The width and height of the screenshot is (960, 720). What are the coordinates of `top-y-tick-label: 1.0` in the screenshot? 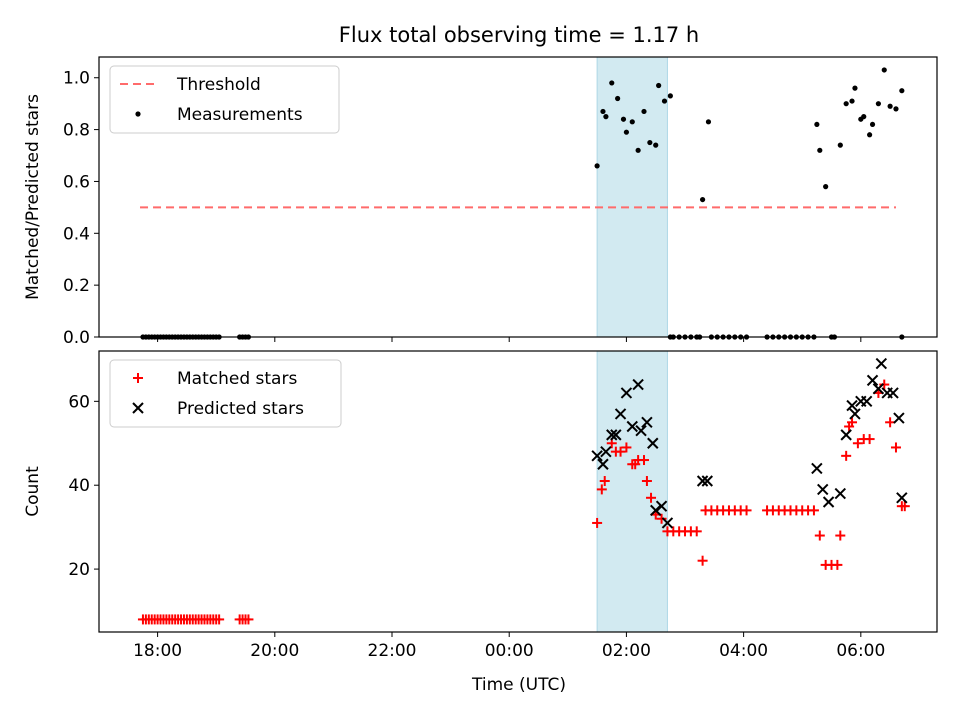 It's located at (76, 79).